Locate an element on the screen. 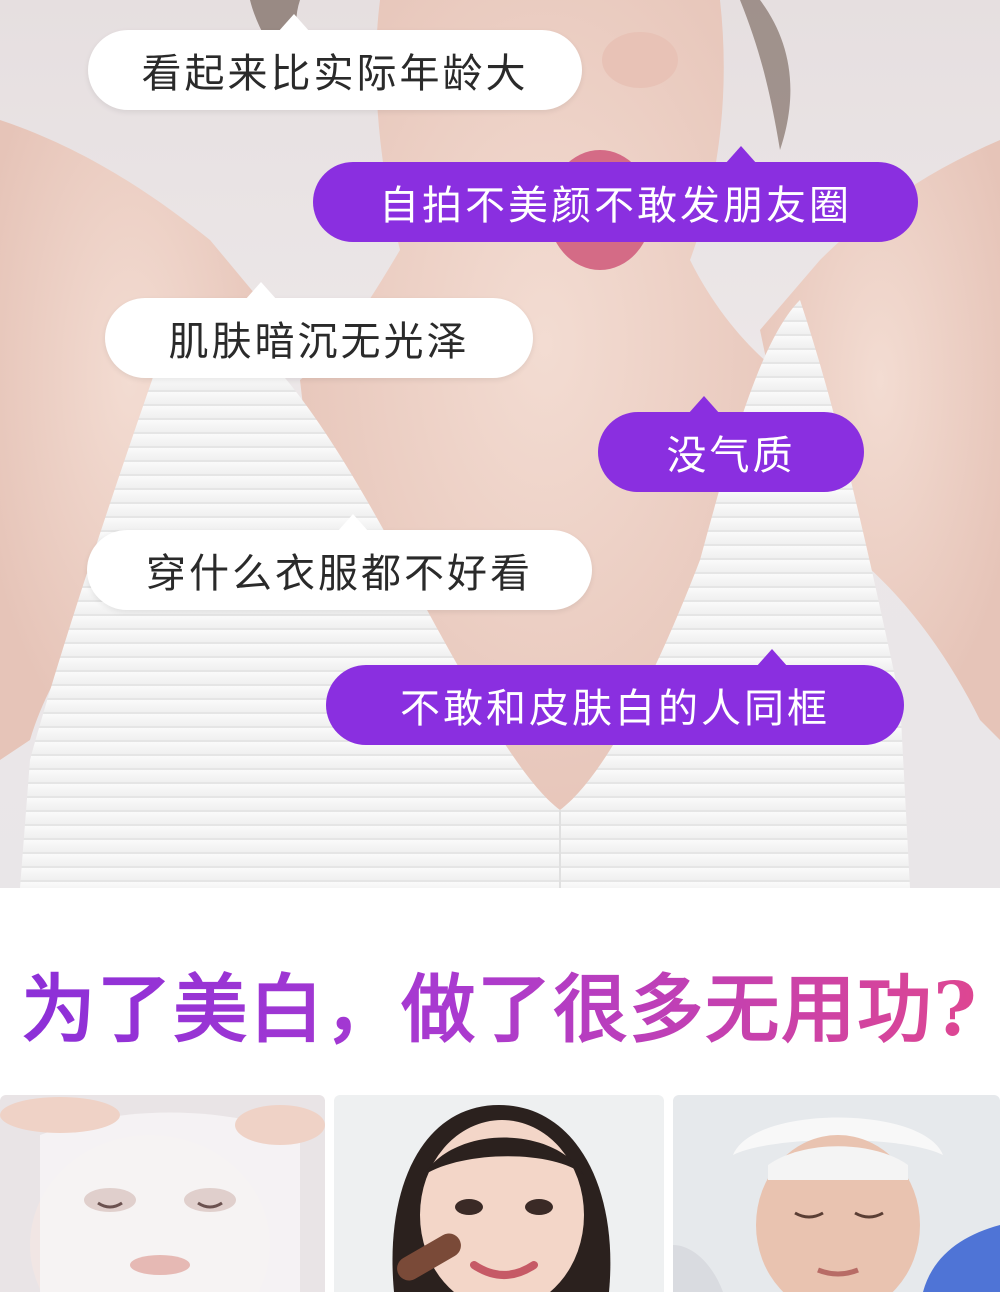 The image size is (1000, 1292). makeup-brush-photo is located at coordinates (499, 1193).